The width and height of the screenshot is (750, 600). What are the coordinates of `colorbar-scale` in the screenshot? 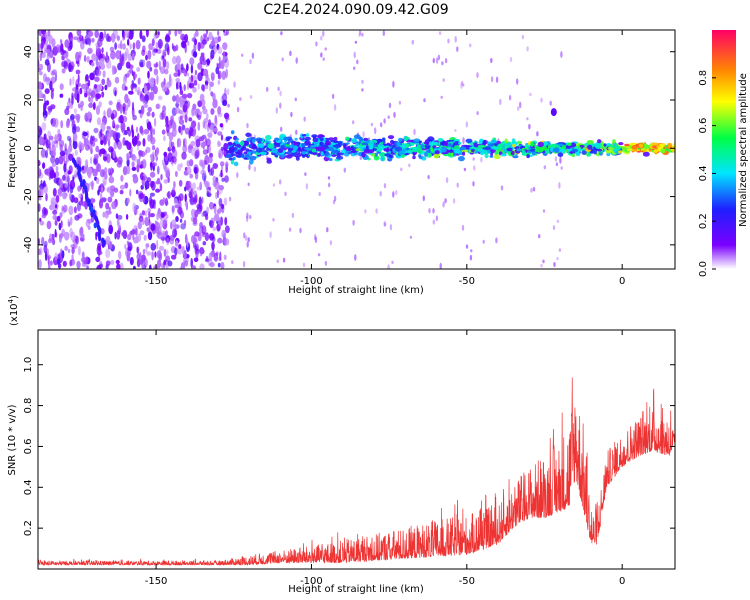 It's located at (724, 149).